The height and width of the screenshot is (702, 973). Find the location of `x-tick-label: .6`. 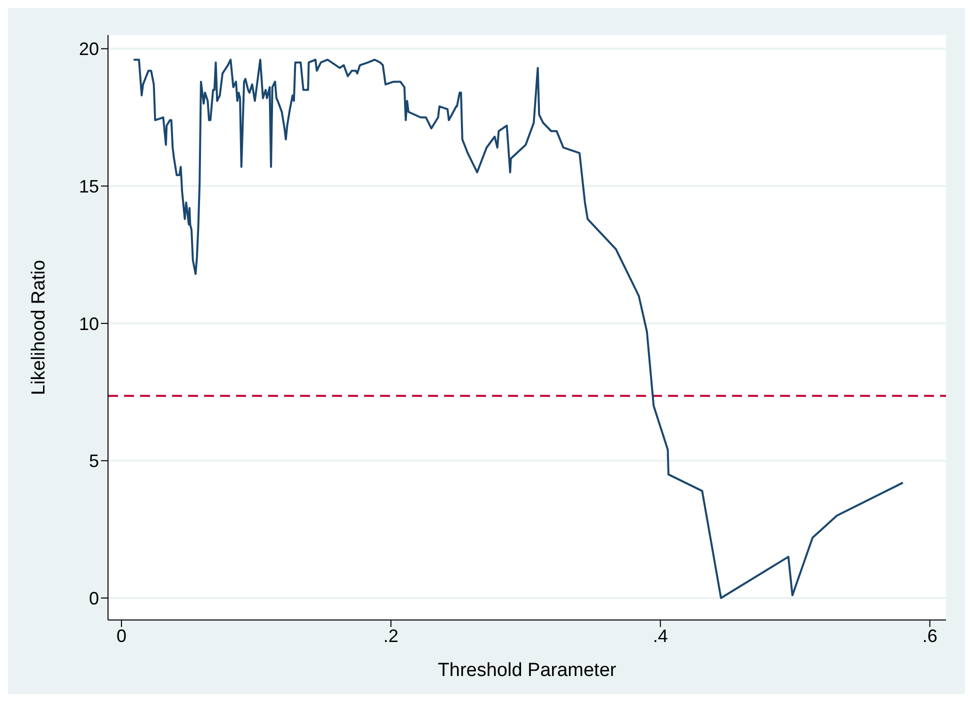

x-tick-label: .6 is located at coordinates (930, 636).